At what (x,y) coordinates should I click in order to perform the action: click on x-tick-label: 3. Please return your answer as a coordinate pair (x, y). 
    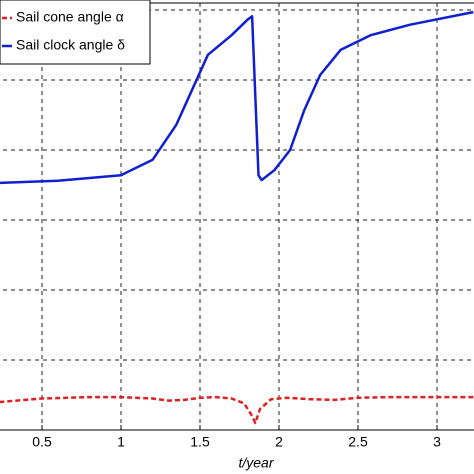
    Looking at the image, I should click on (437, 442).